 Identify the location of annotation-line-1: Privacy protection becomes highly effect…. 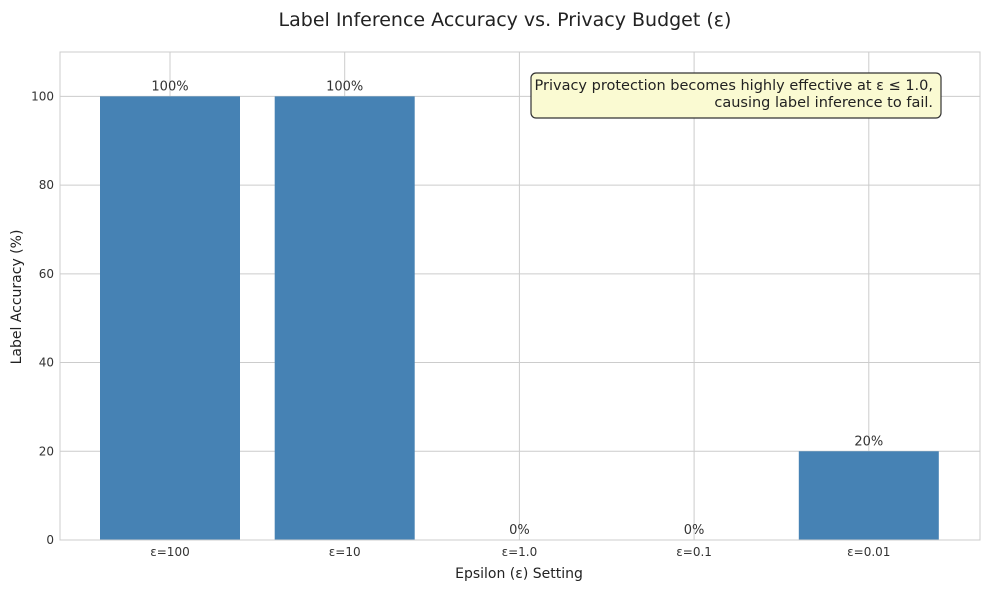
(734, 86).